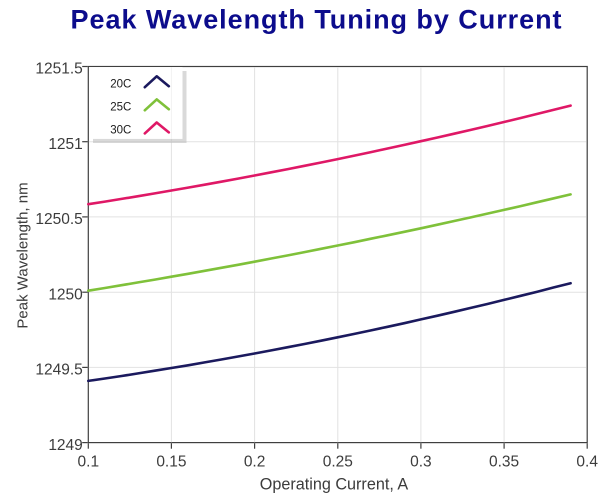  I want to click on svg-text: 20C, so click(120, 84).